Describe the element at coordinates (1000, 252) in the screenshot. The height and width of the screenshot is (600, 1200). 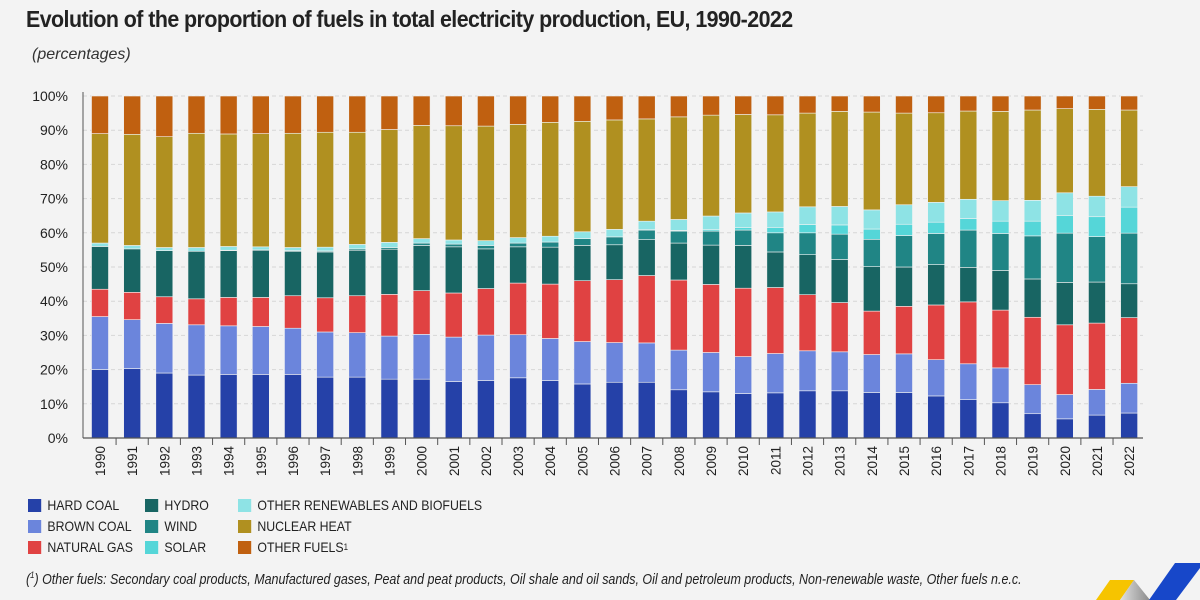
I see `bar-segment-wind-2018` at that location.